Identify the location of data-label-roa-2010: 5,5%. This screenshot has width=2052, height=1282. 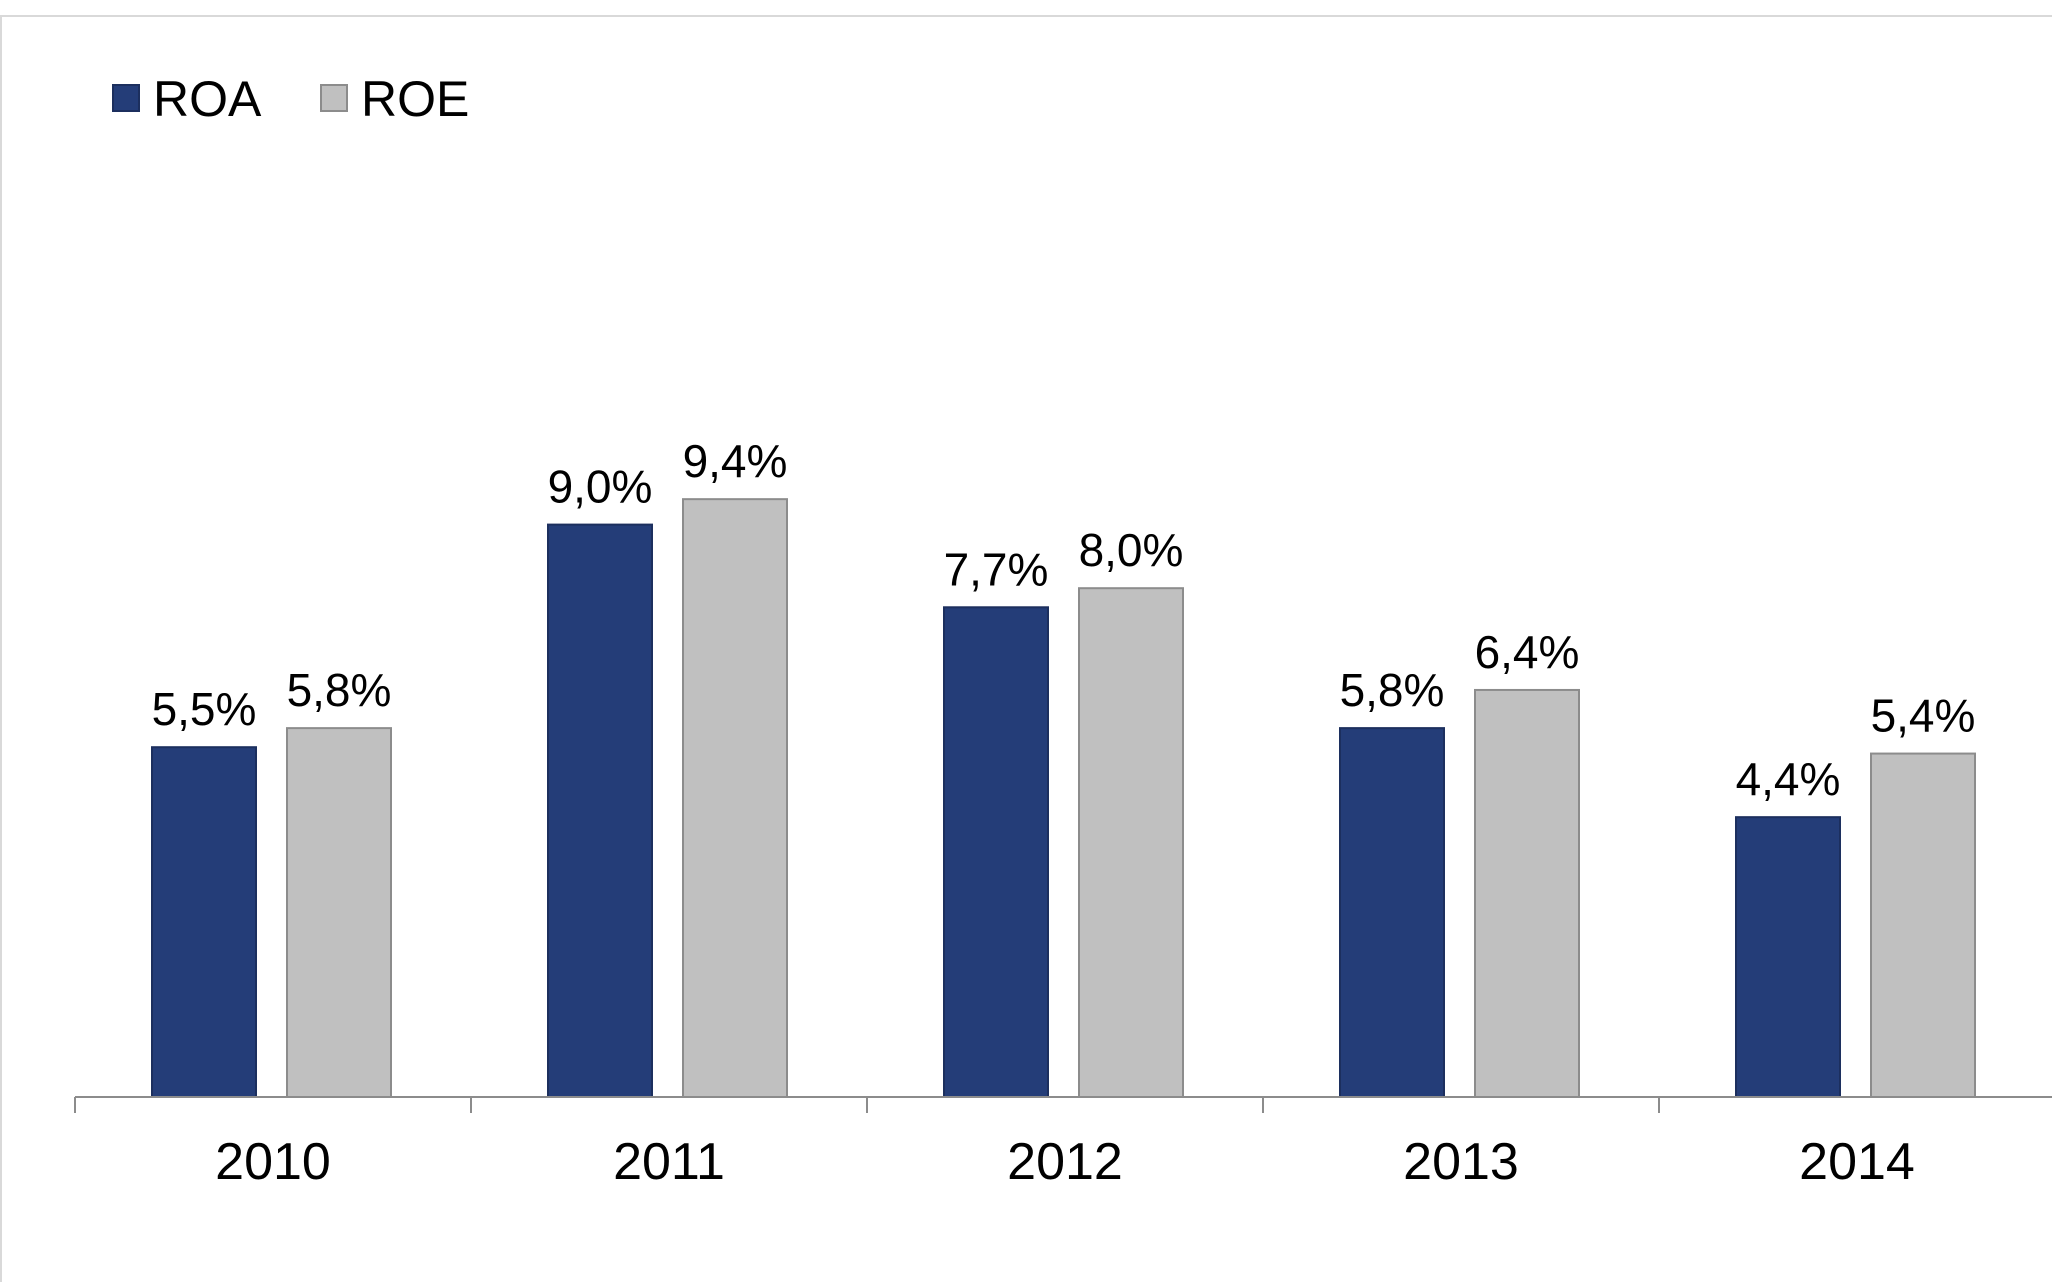
(204, 709).